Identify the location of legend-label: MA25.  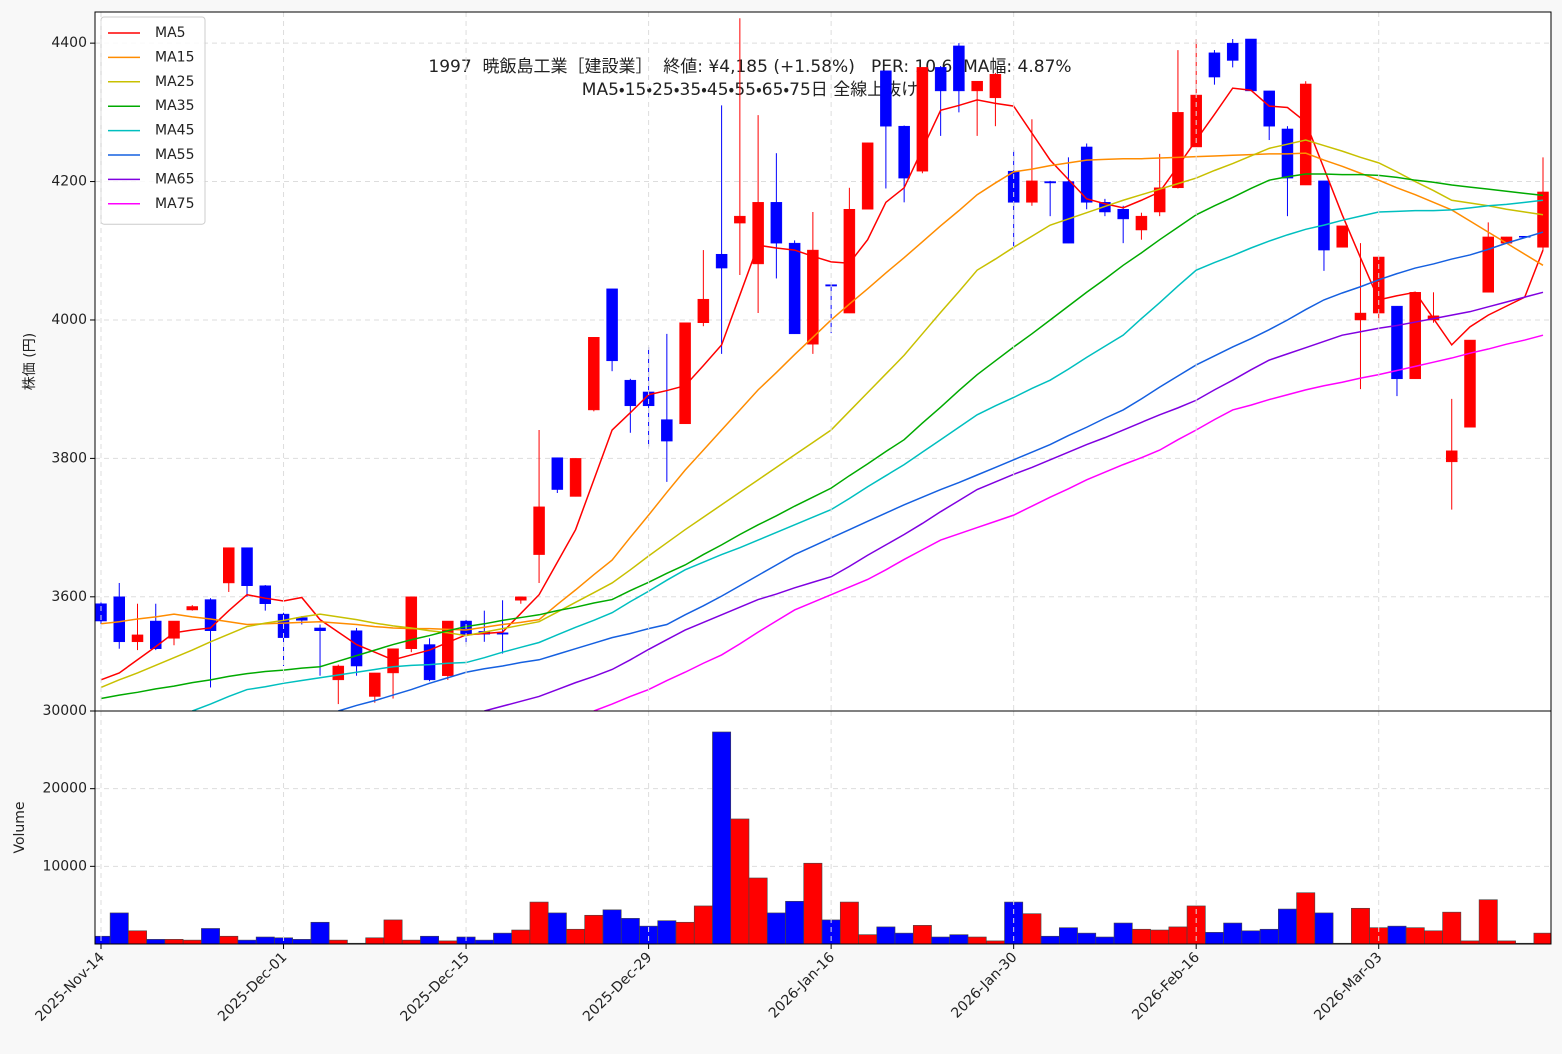
(174, 82).